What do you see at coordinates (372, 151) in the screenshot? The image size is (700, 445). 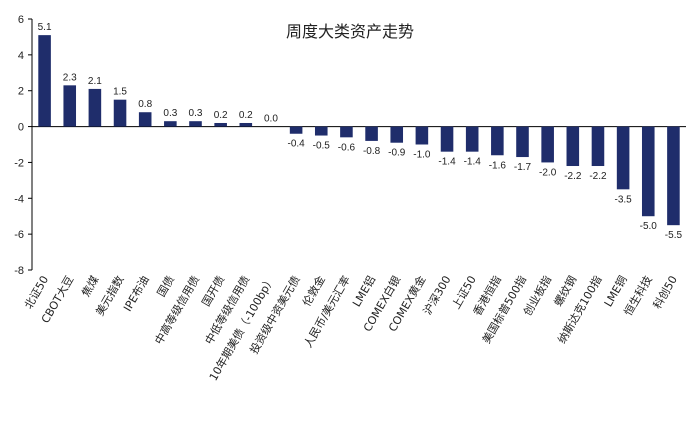 I see `data-label: -0.8` at bounding box center [372, 151].